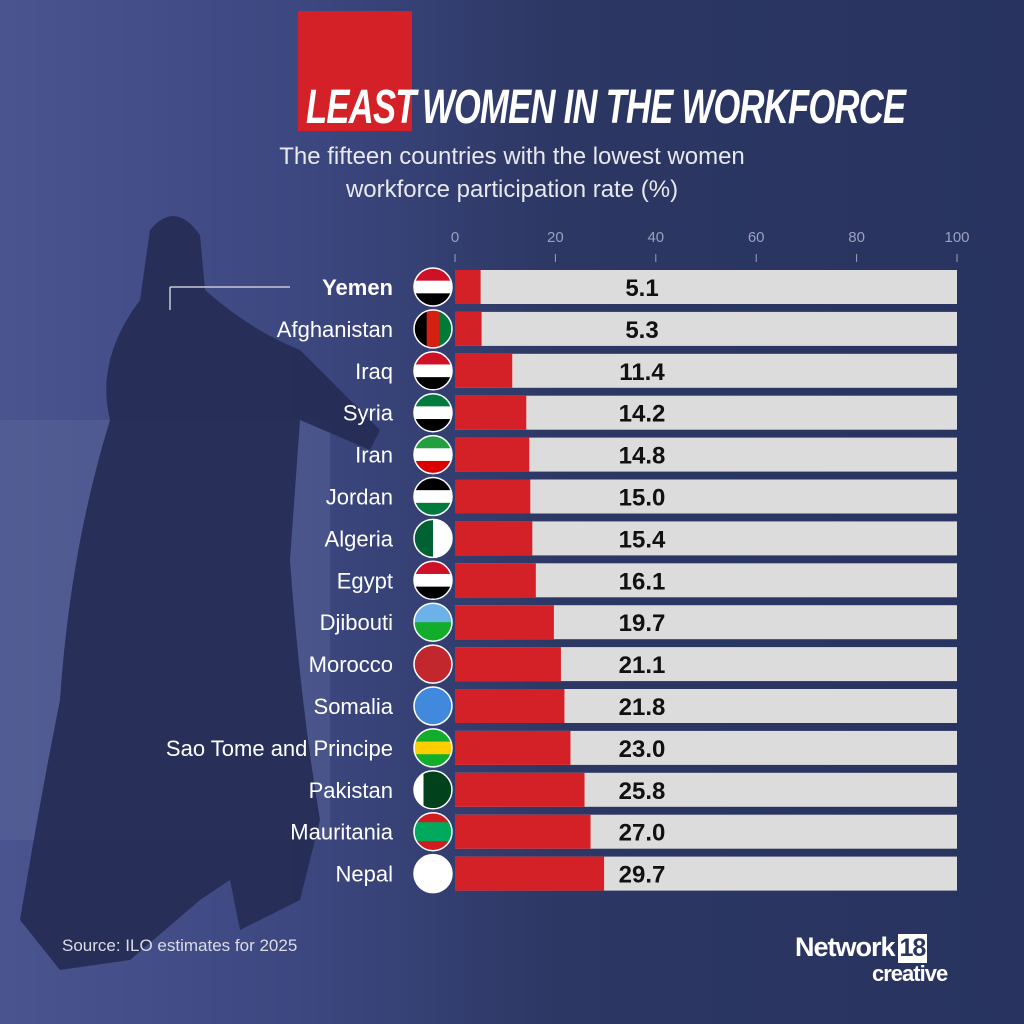 The width and height of the screenshot is (1024, 1024). What do you see at coordinates (642, 372) in the screenshot?
I see `value-label: 11.4` at bounding box center [642, 372].